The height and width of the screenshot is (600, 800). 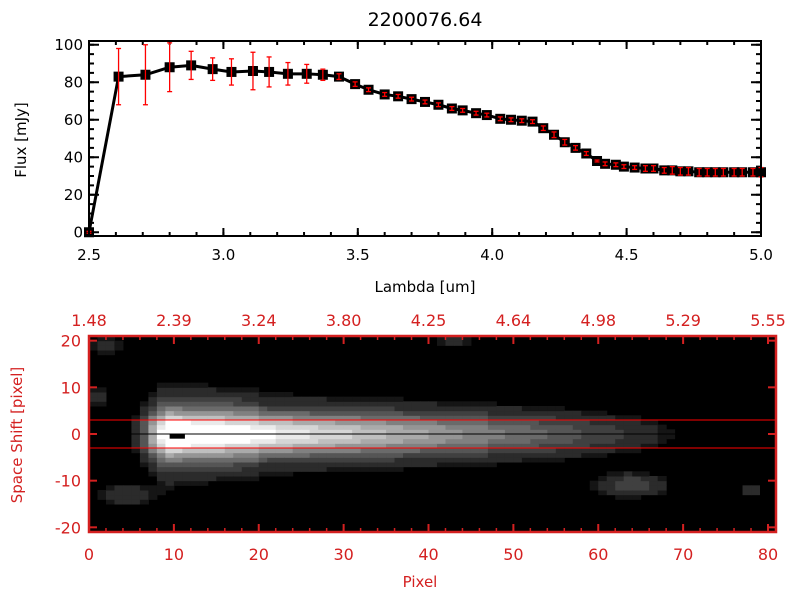 I want to click on y-tick-label: 80, so click(x=73, y=82).